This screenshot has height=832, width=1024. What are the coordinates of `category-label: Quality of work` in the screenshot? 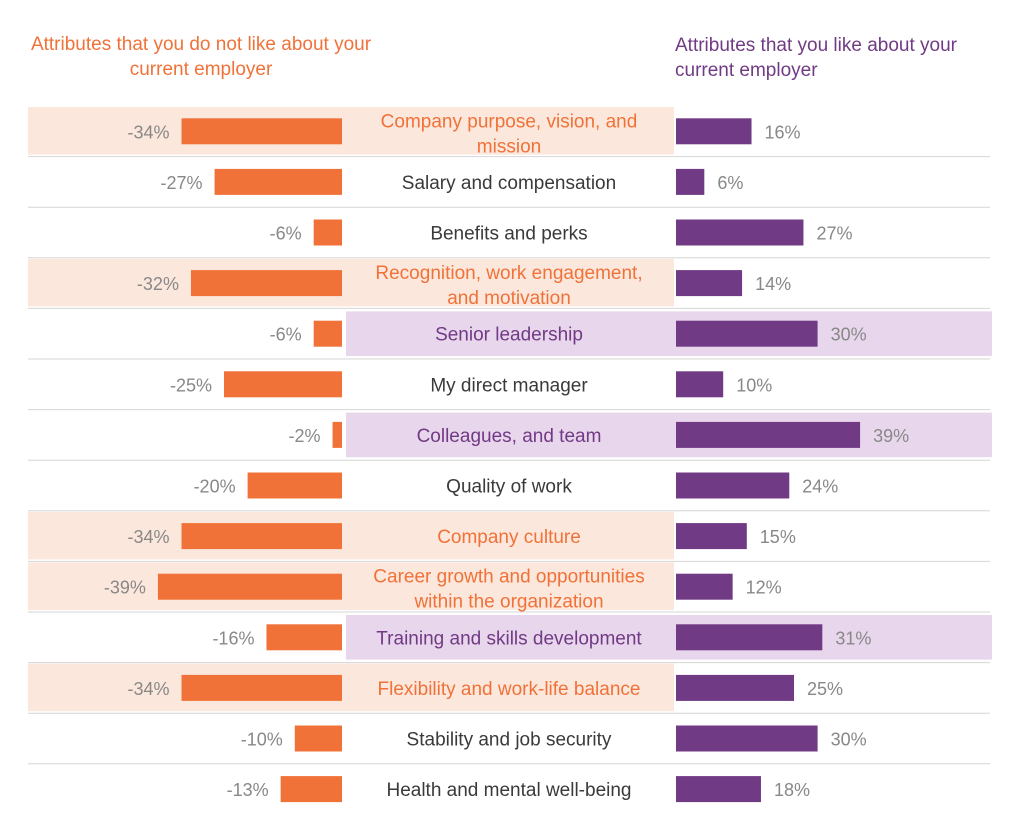 It's located at (509, 487).